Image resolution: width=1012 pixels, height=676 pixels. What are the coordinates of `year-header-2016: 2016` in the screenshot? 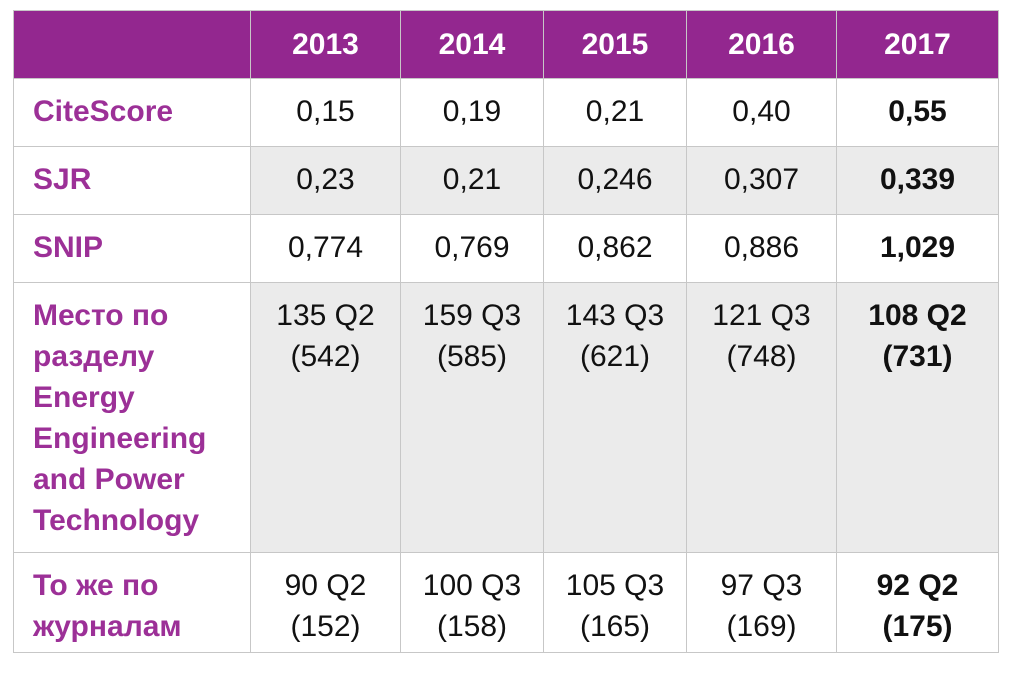 It's located at (761, 44).